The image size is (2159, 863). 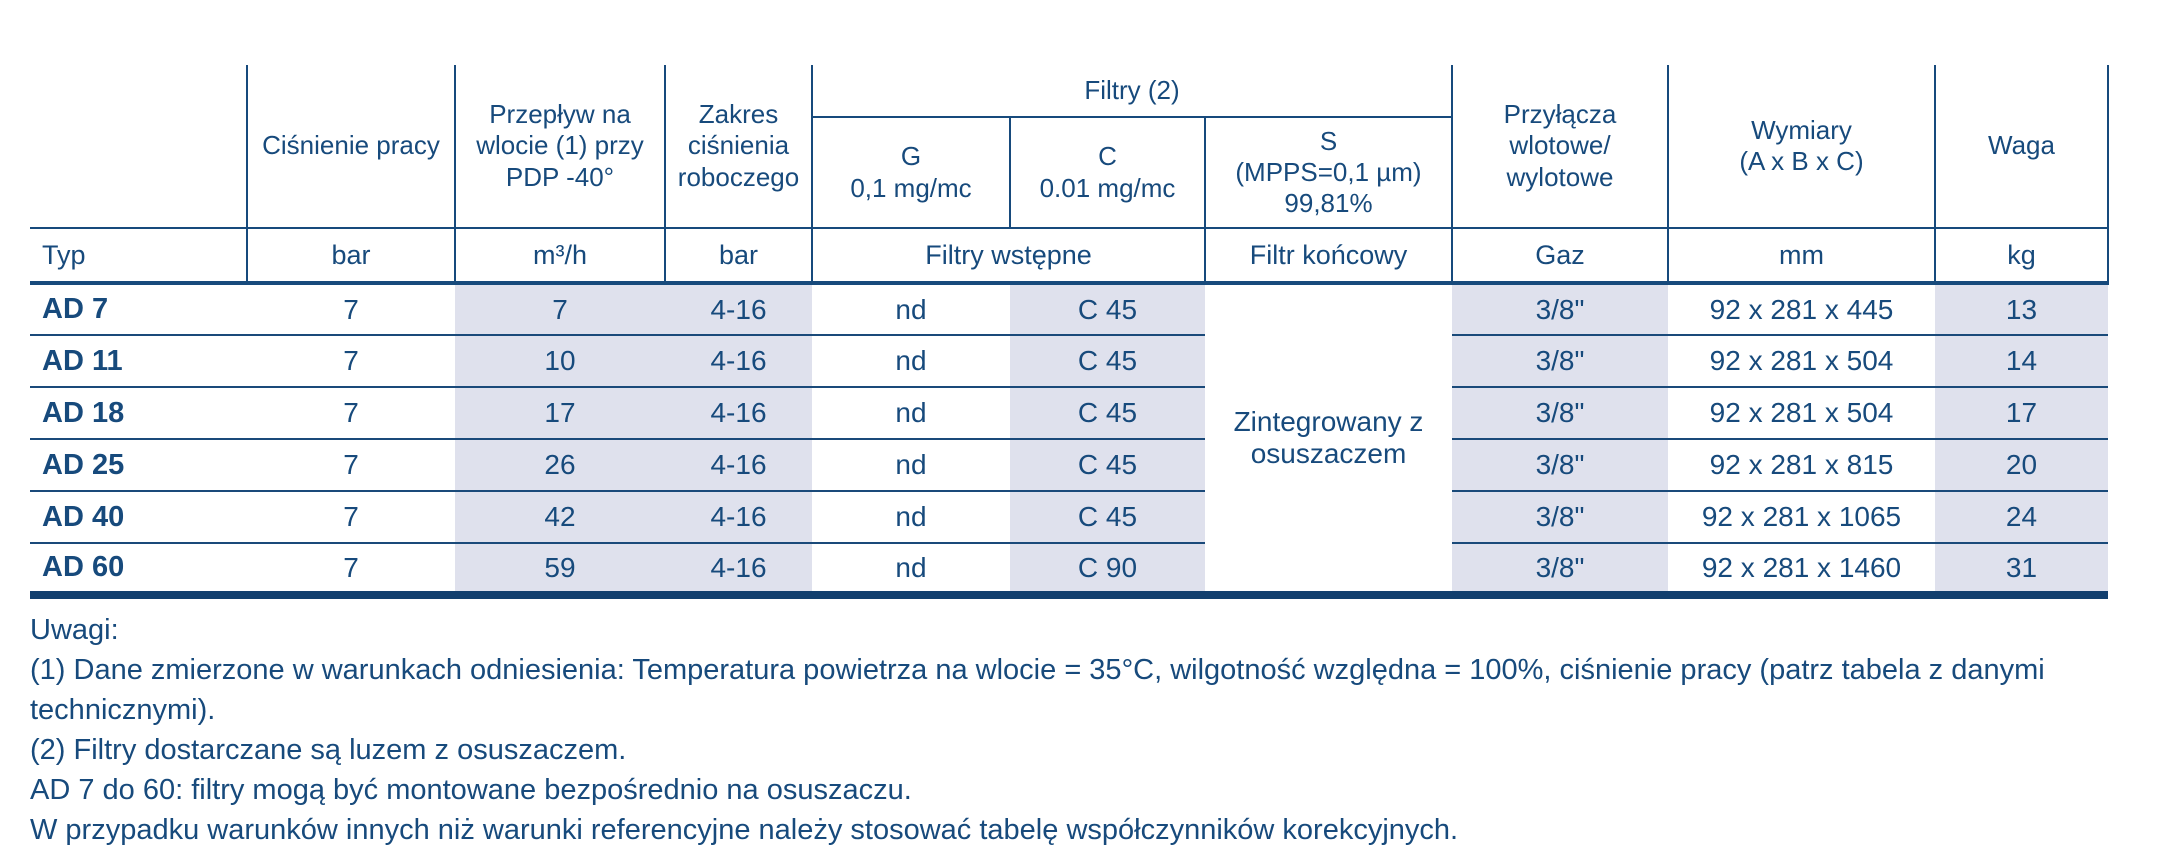 What do you see at coordinates (2021, 256) in the screenshot?
I see `unit-kg: kg` at bounding box center [2021, 256].